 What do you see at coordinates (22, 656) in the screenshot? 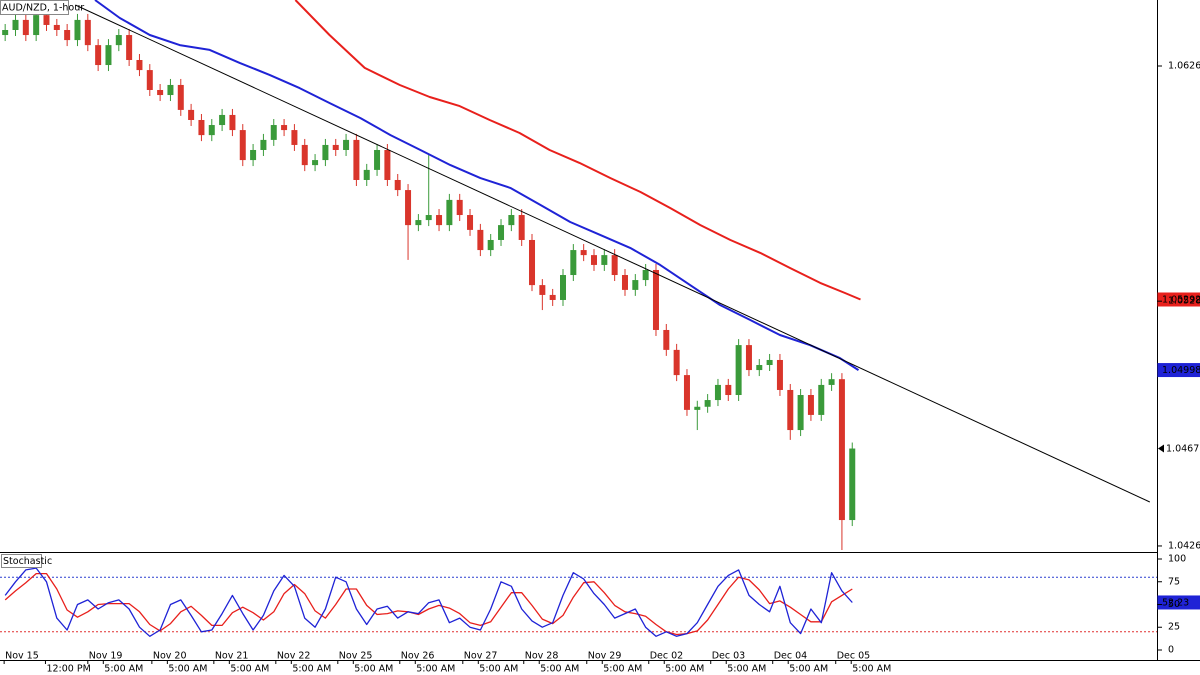
I see `x-tick-label: Nov 15` at bounding box center [22, 656].